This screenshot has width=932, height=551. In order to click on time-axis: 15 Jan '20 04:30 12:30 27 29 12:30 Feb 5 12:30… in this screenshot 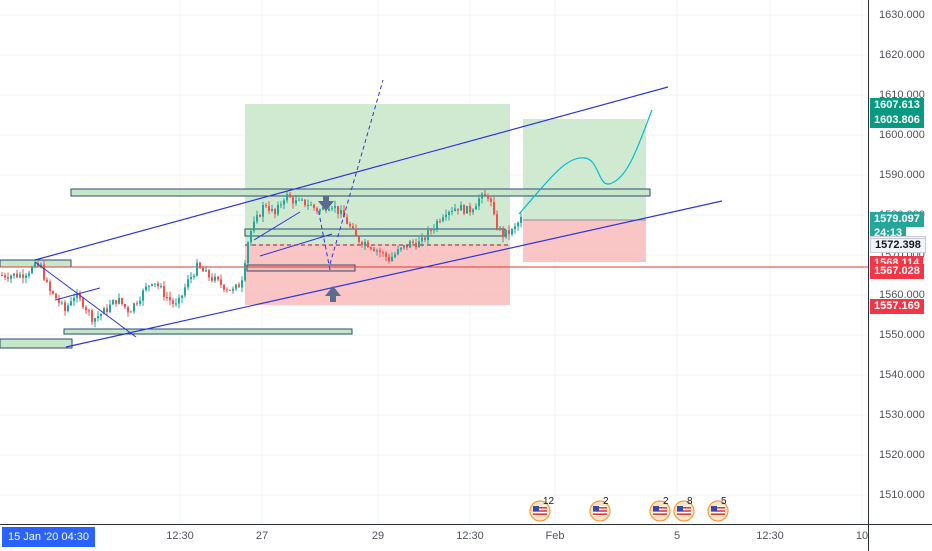, I will do `click(434, 537)`.